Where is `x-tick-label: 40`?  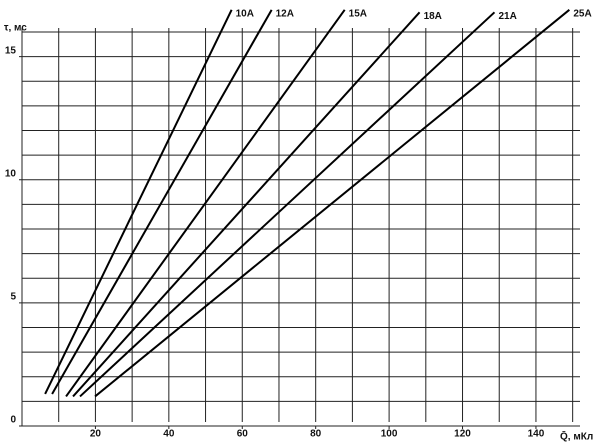 x-tick-label: 40 is located at coordinates (169, 434).